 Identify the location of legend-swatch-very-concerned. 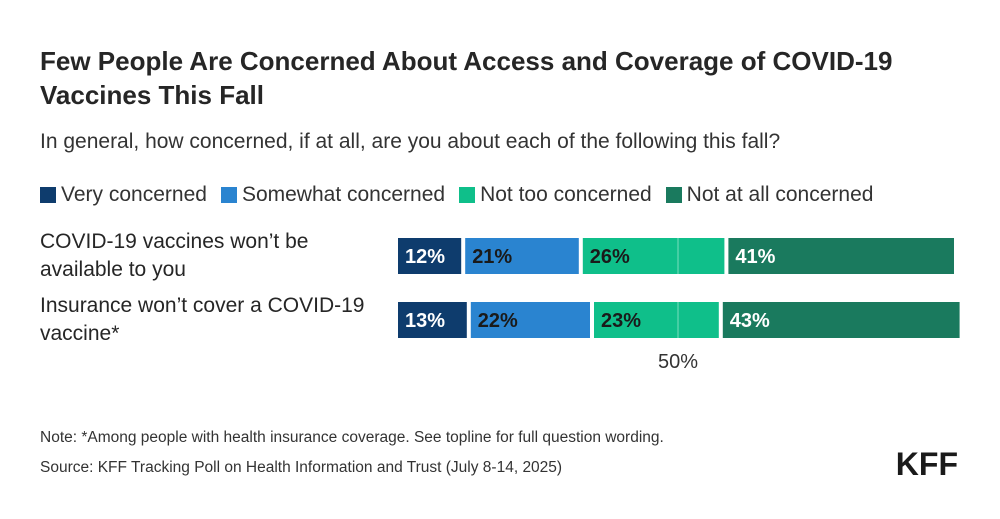
(48, 195).